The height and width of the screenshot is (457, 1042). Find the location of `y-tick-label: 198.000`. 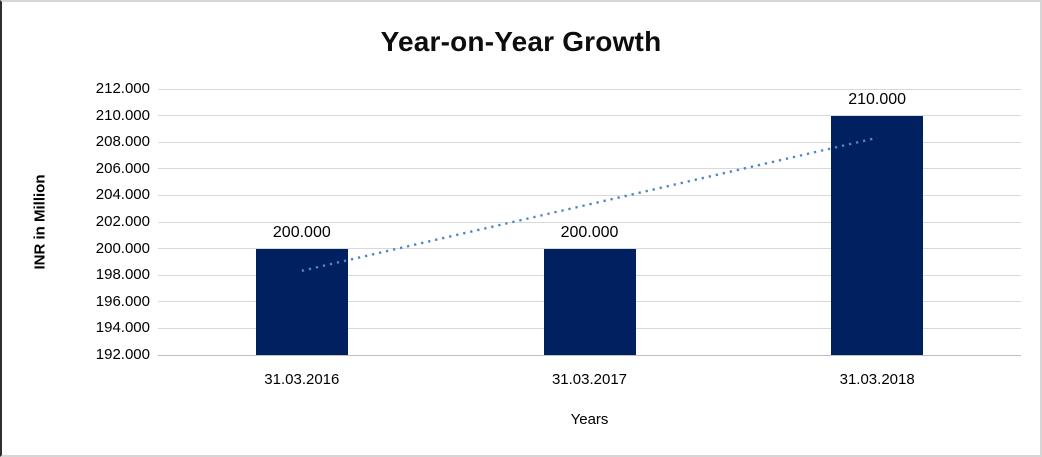

y-tick-label: 198.000 is located at coordinates (122, 275).